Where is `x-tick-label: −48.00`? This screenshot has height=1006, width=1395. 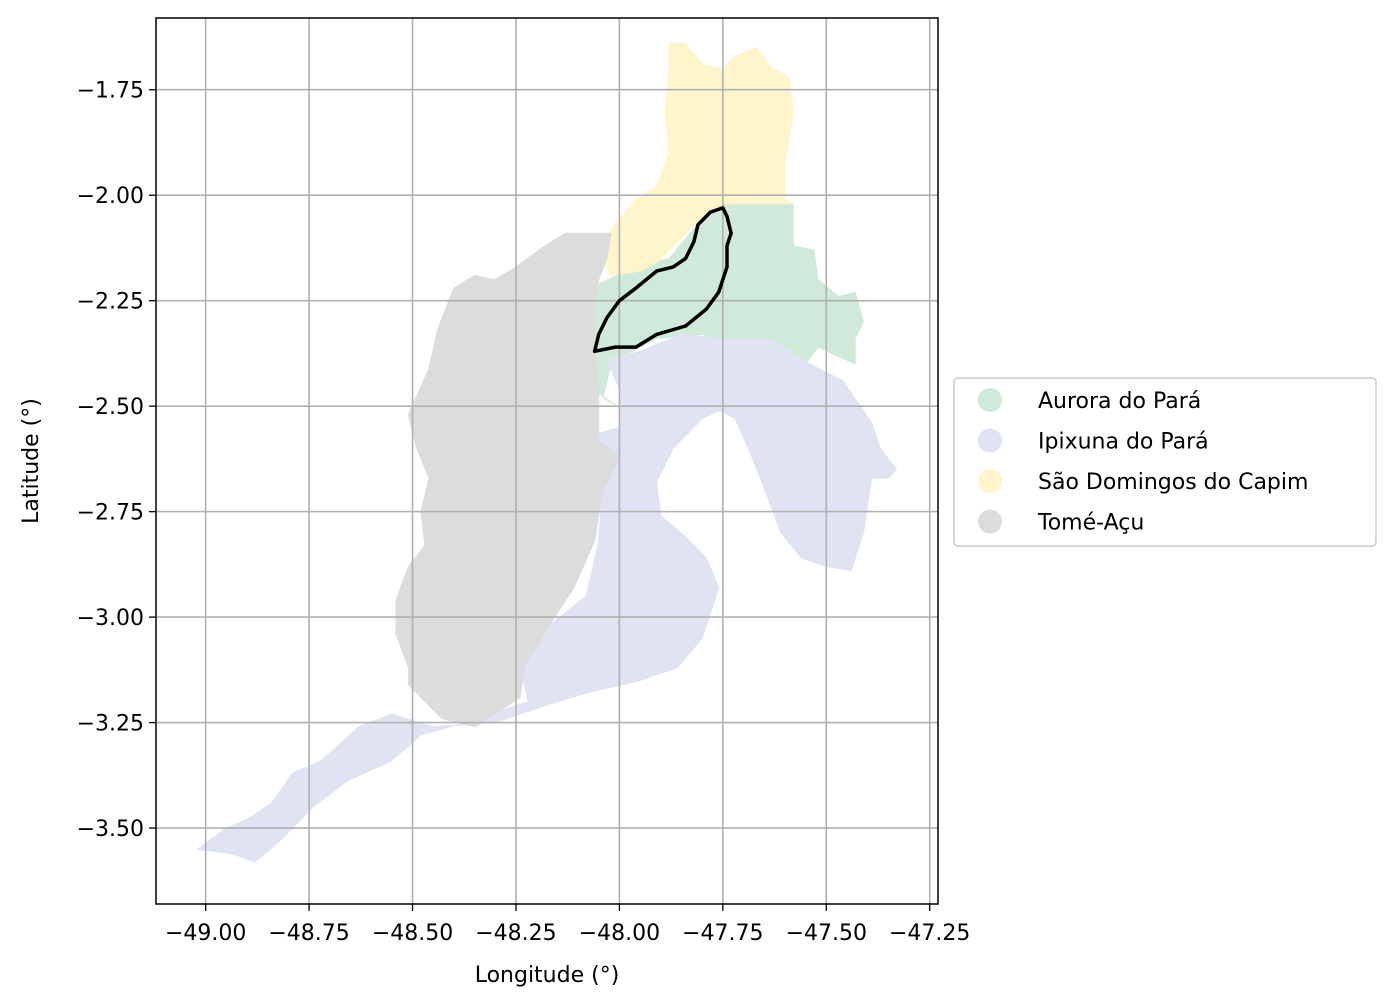 x-tick-label: −48.00 is located at coordinates (619, 933).